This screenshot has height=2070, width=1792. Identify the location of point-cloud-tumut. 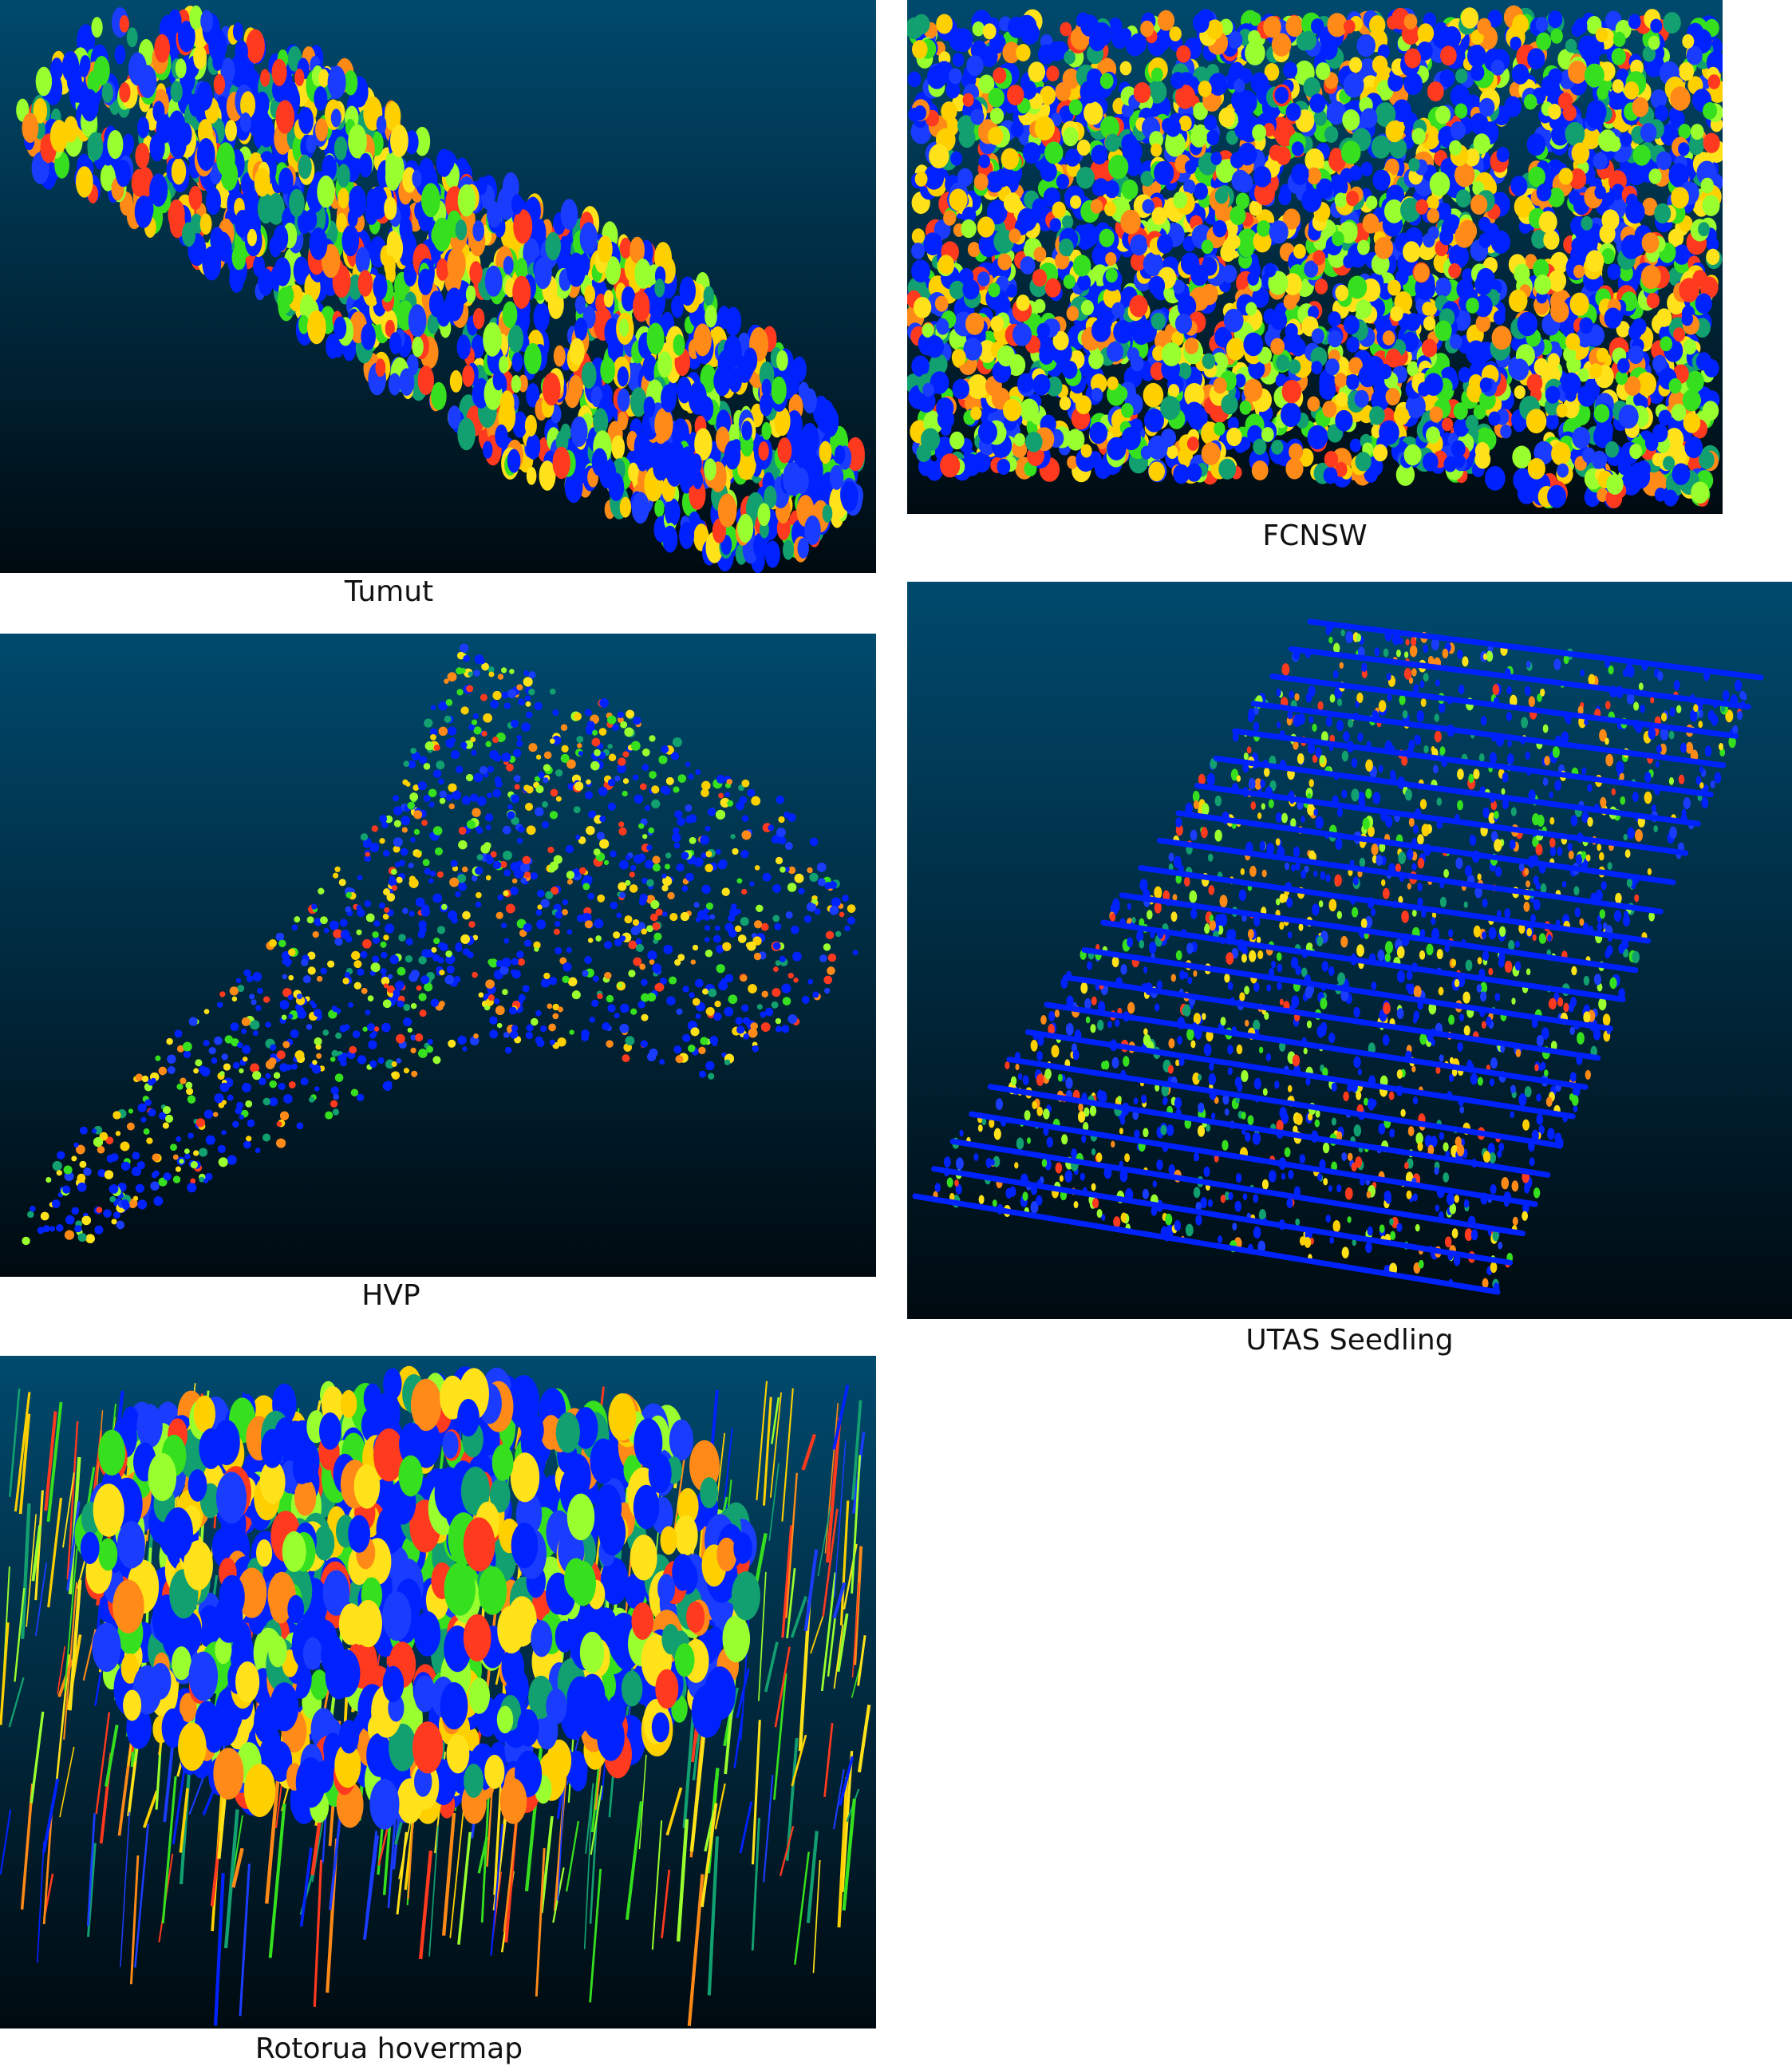
(440, 289).